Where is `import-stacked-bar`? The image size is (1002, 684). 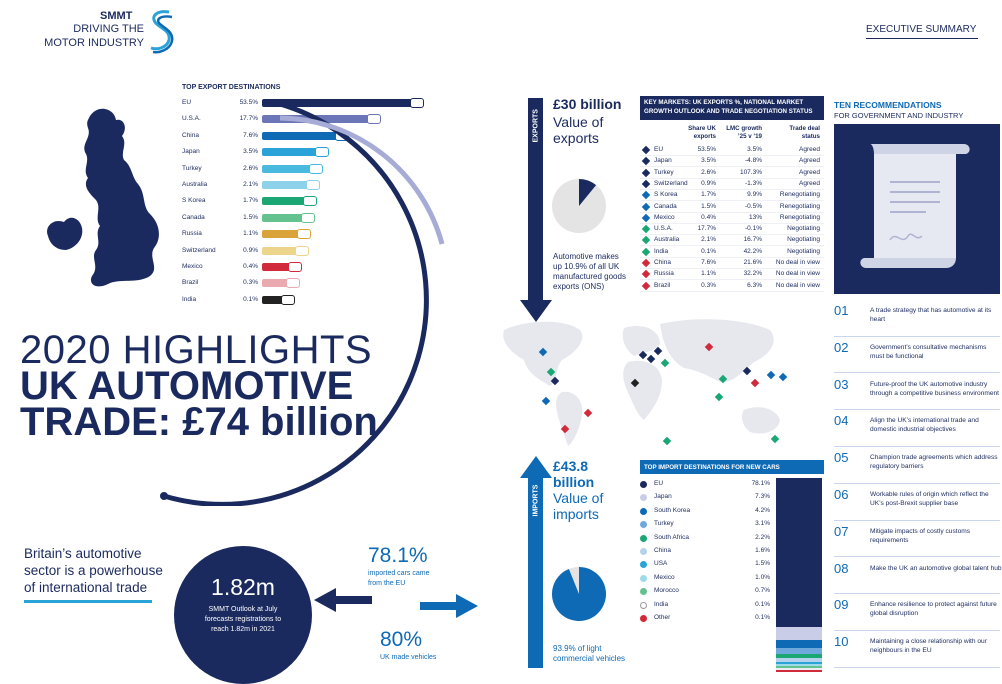 import-stacked-bar is located at coordinates (799, 575).